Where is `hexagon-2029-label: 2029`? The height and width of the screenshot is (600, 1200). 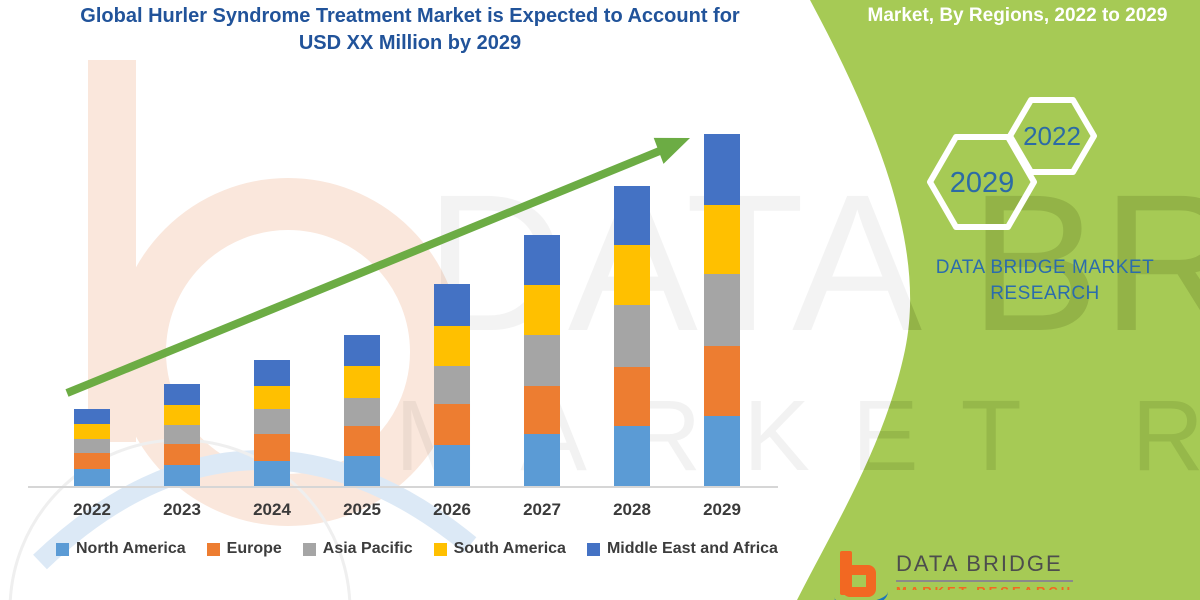 hexagon-2029-label: 2029 is located at coordinates (982, 183).